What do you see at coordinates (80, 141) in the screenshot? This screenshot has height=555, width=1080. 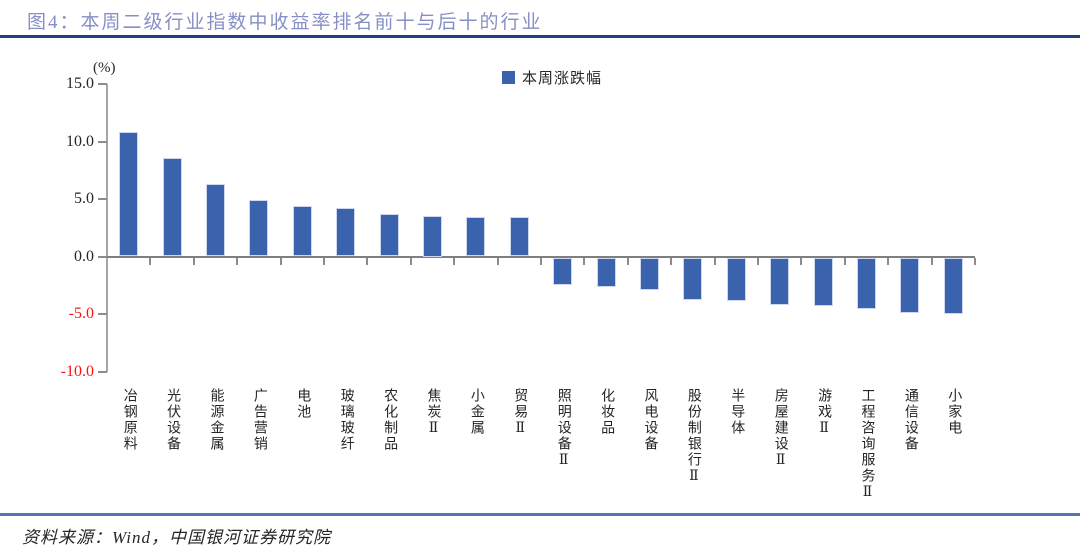 I see `y-tick-label: 10.0` at bounding box center [80, 141].